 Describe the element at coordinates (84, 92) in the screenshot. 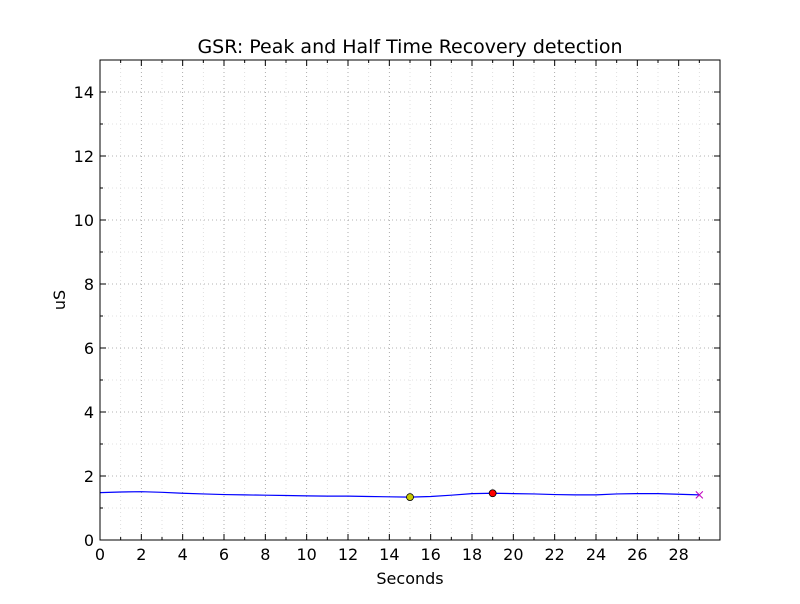

I see `y-tick-label: 14` at that location.